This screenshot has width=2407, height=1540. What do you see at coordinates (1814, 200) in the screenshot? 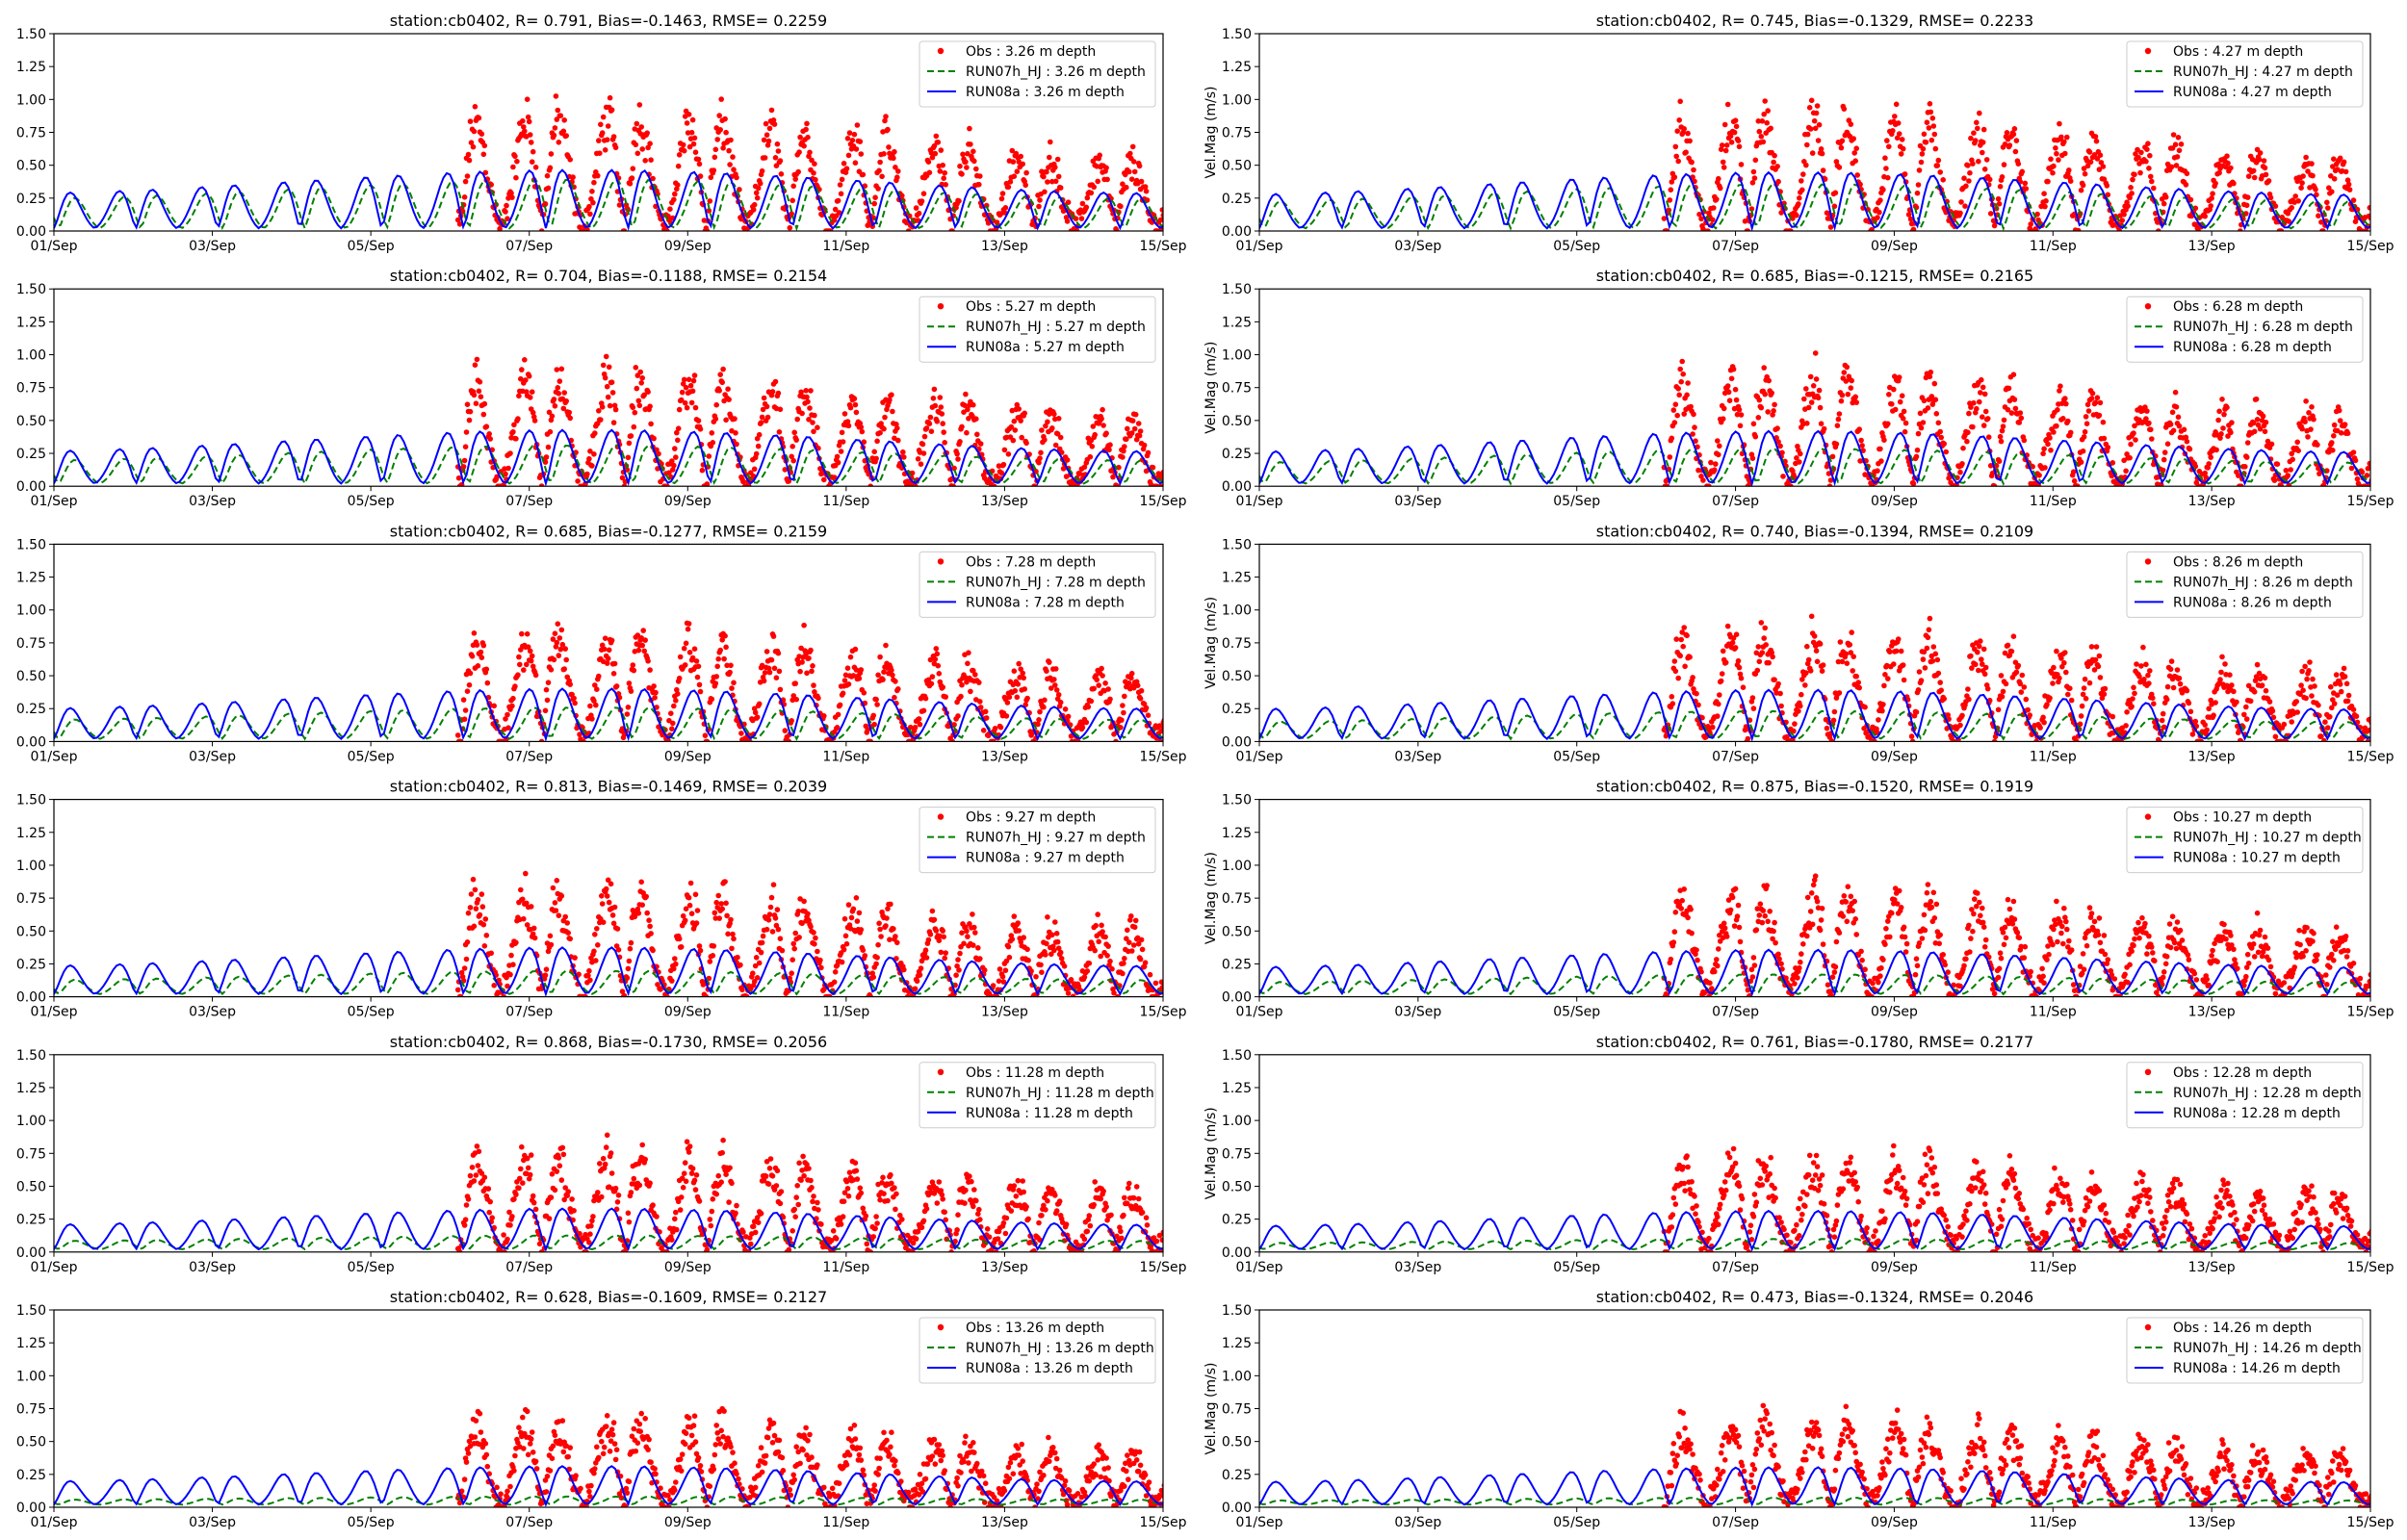
I see `run08a-line` at bounding box center [1814, 200].